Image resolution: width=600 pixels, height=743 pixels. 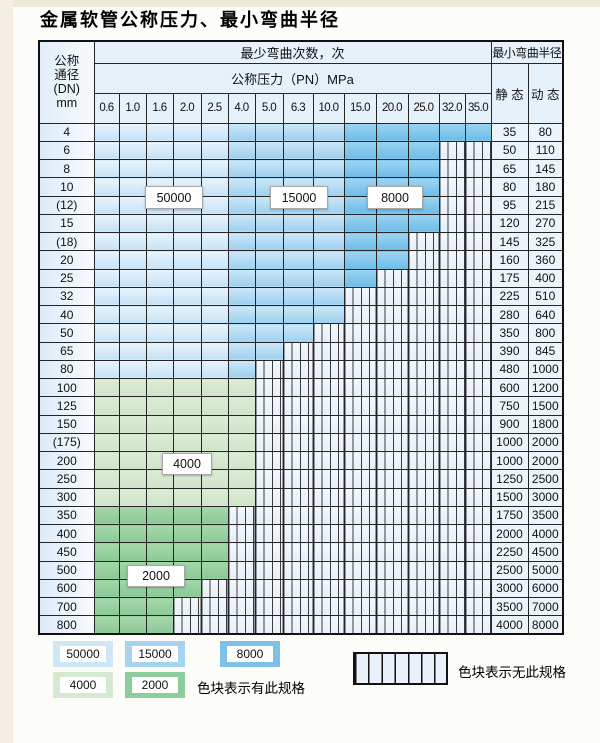 I want to click on table-row: 600 3000 6000, so click(x=301, y=588).